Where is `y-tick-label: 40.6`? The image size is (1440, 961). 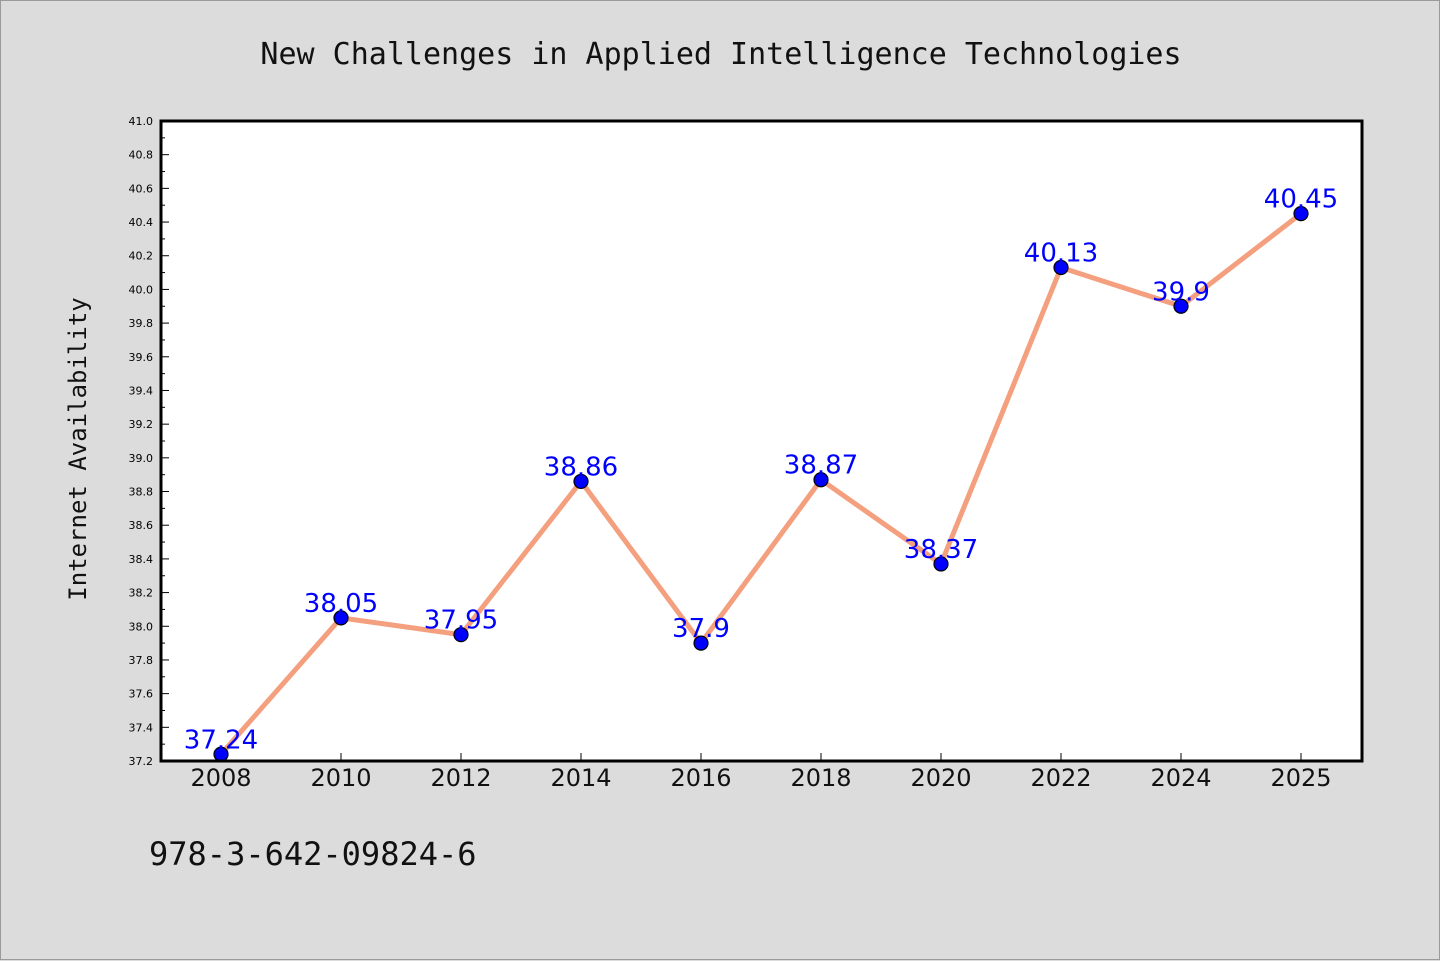 y-tick-label: 40.6 is located at coordinates (141, 188).